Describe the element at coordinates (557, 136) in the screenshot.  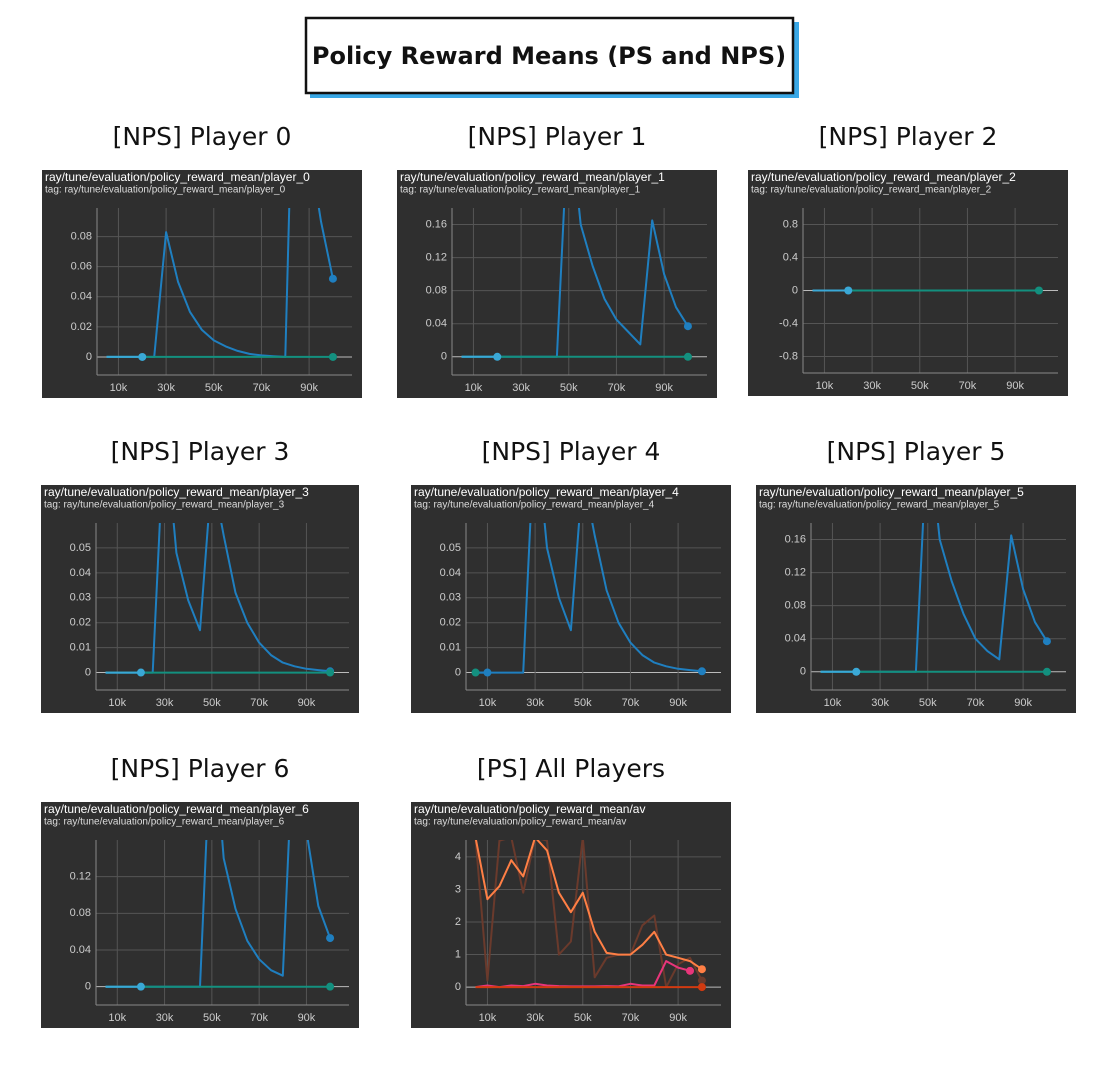
I see `chart-title: [NPS] Player 1` at that location.